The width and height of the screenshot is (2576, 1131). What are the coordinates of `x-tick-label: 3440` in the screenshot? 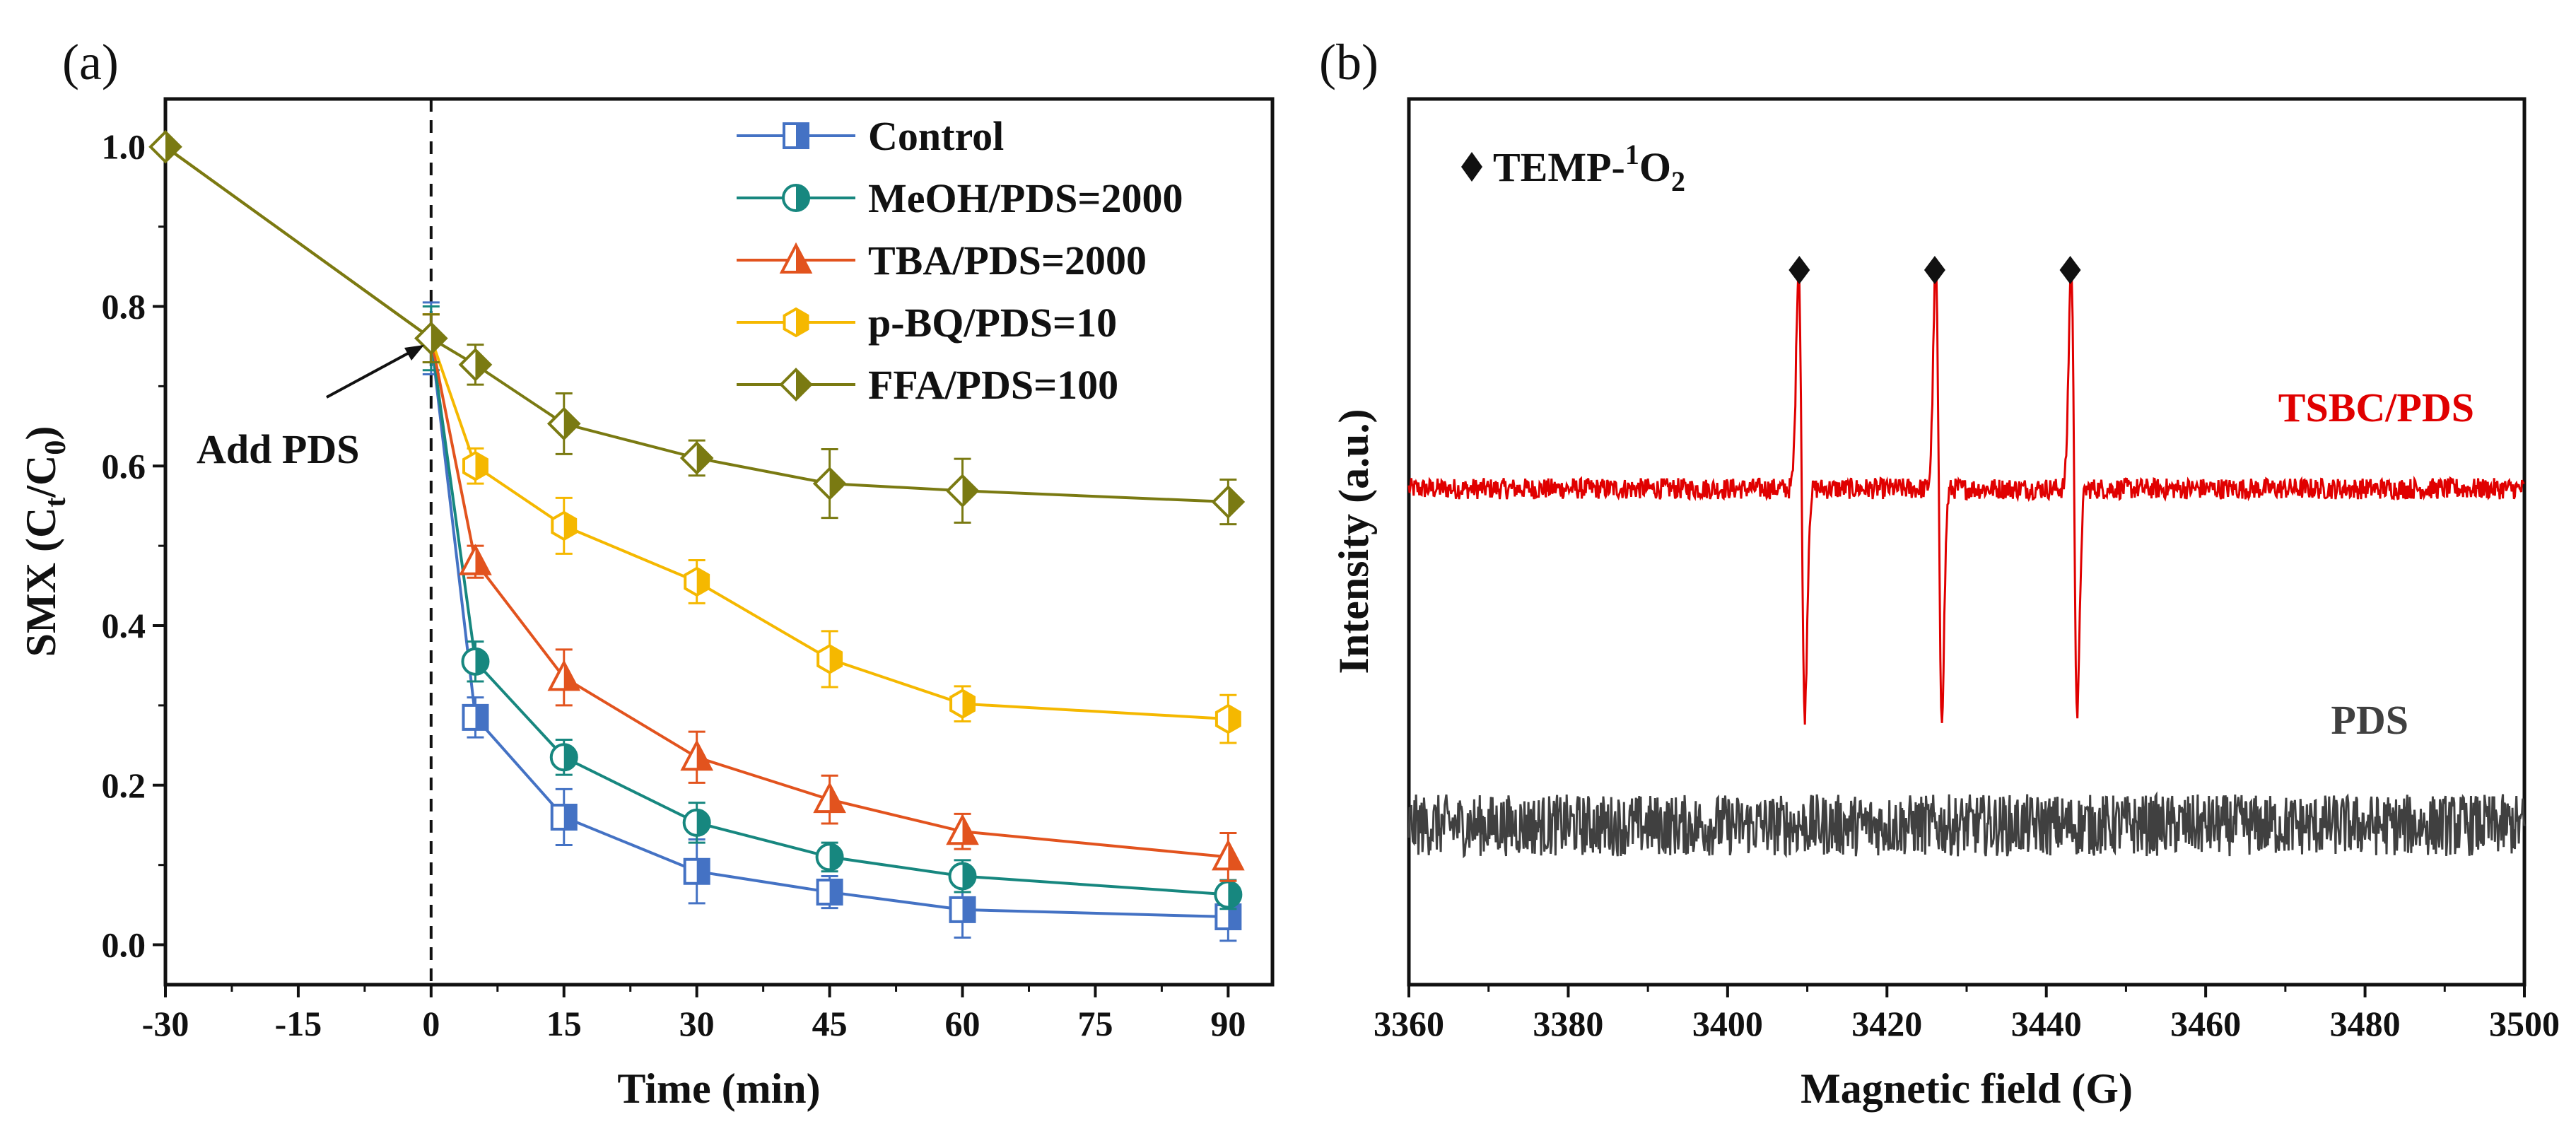 It's located at (2047, 1024).